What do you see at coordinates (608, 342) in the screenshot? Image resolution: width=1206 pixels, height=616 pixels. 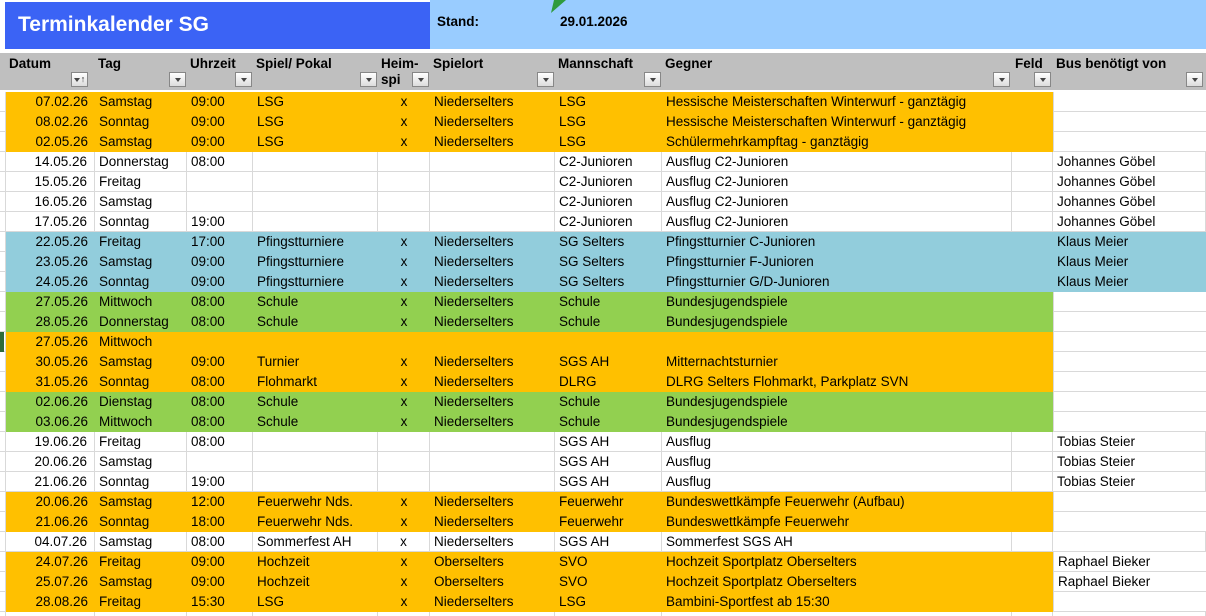 I see `cell-mannschaft` at bounding box center [608, 342].